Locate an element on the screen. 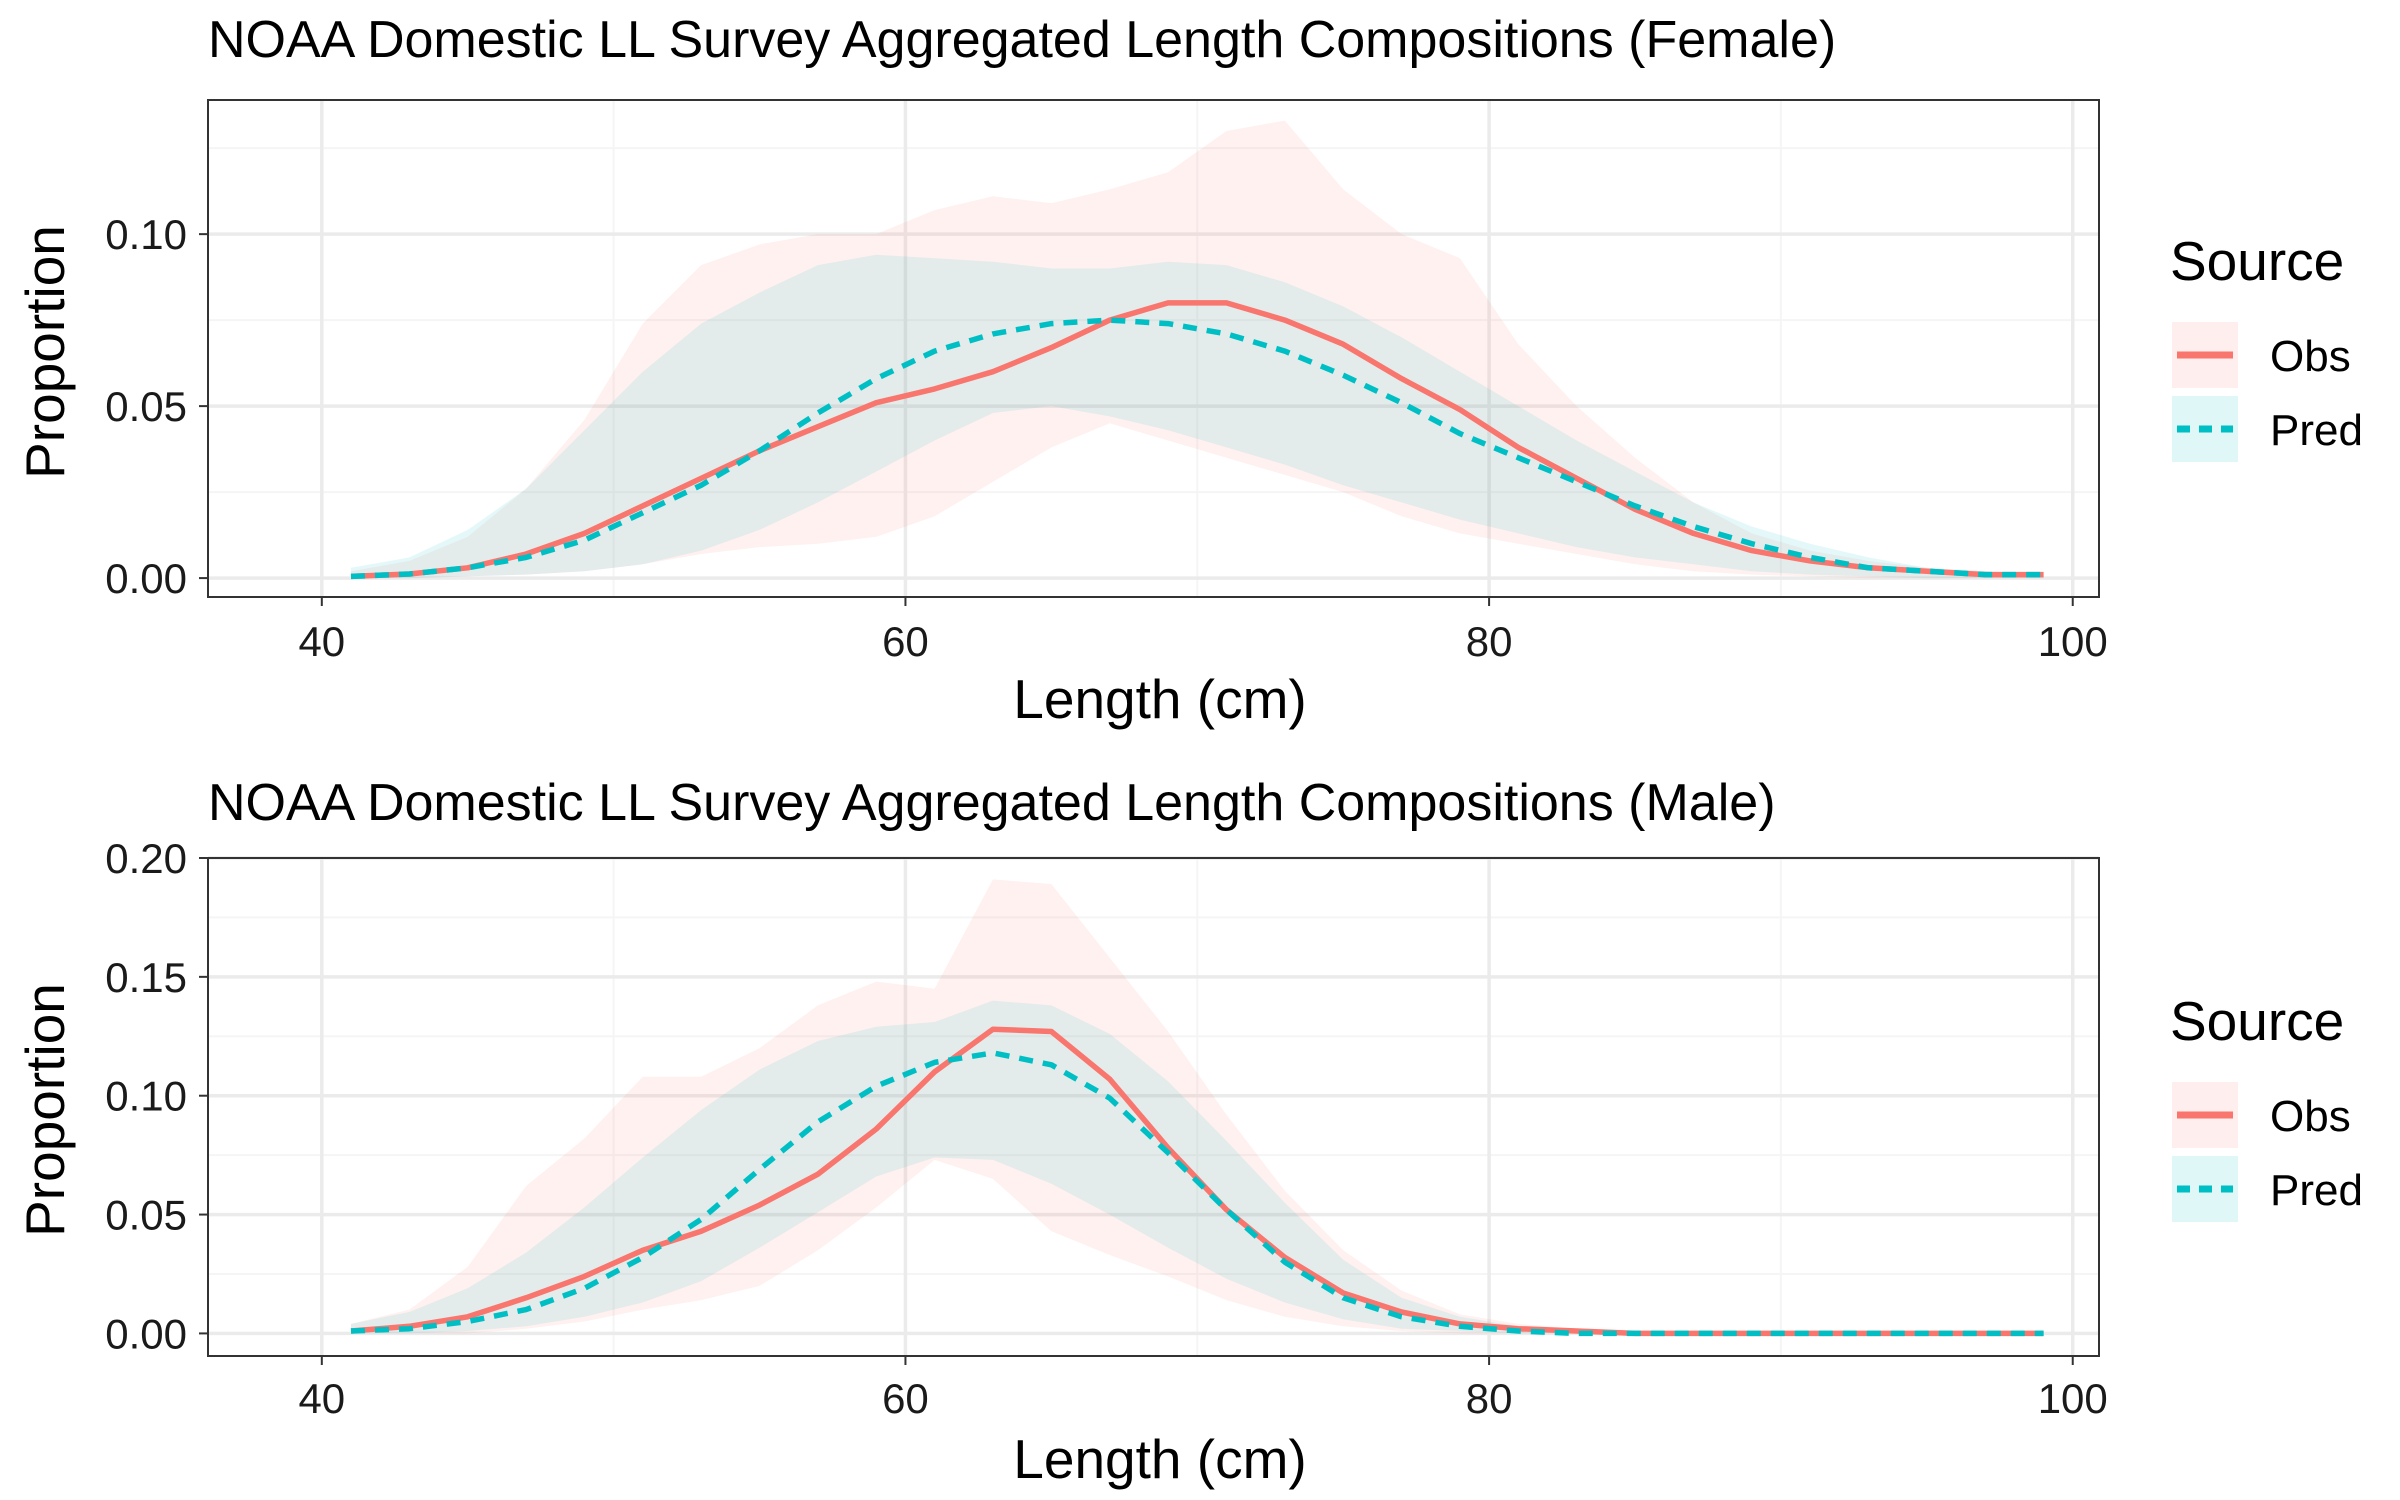 The height and width of the screenshot is (1500, 2400). series-line-obs is located at coordinates (1197, 440).